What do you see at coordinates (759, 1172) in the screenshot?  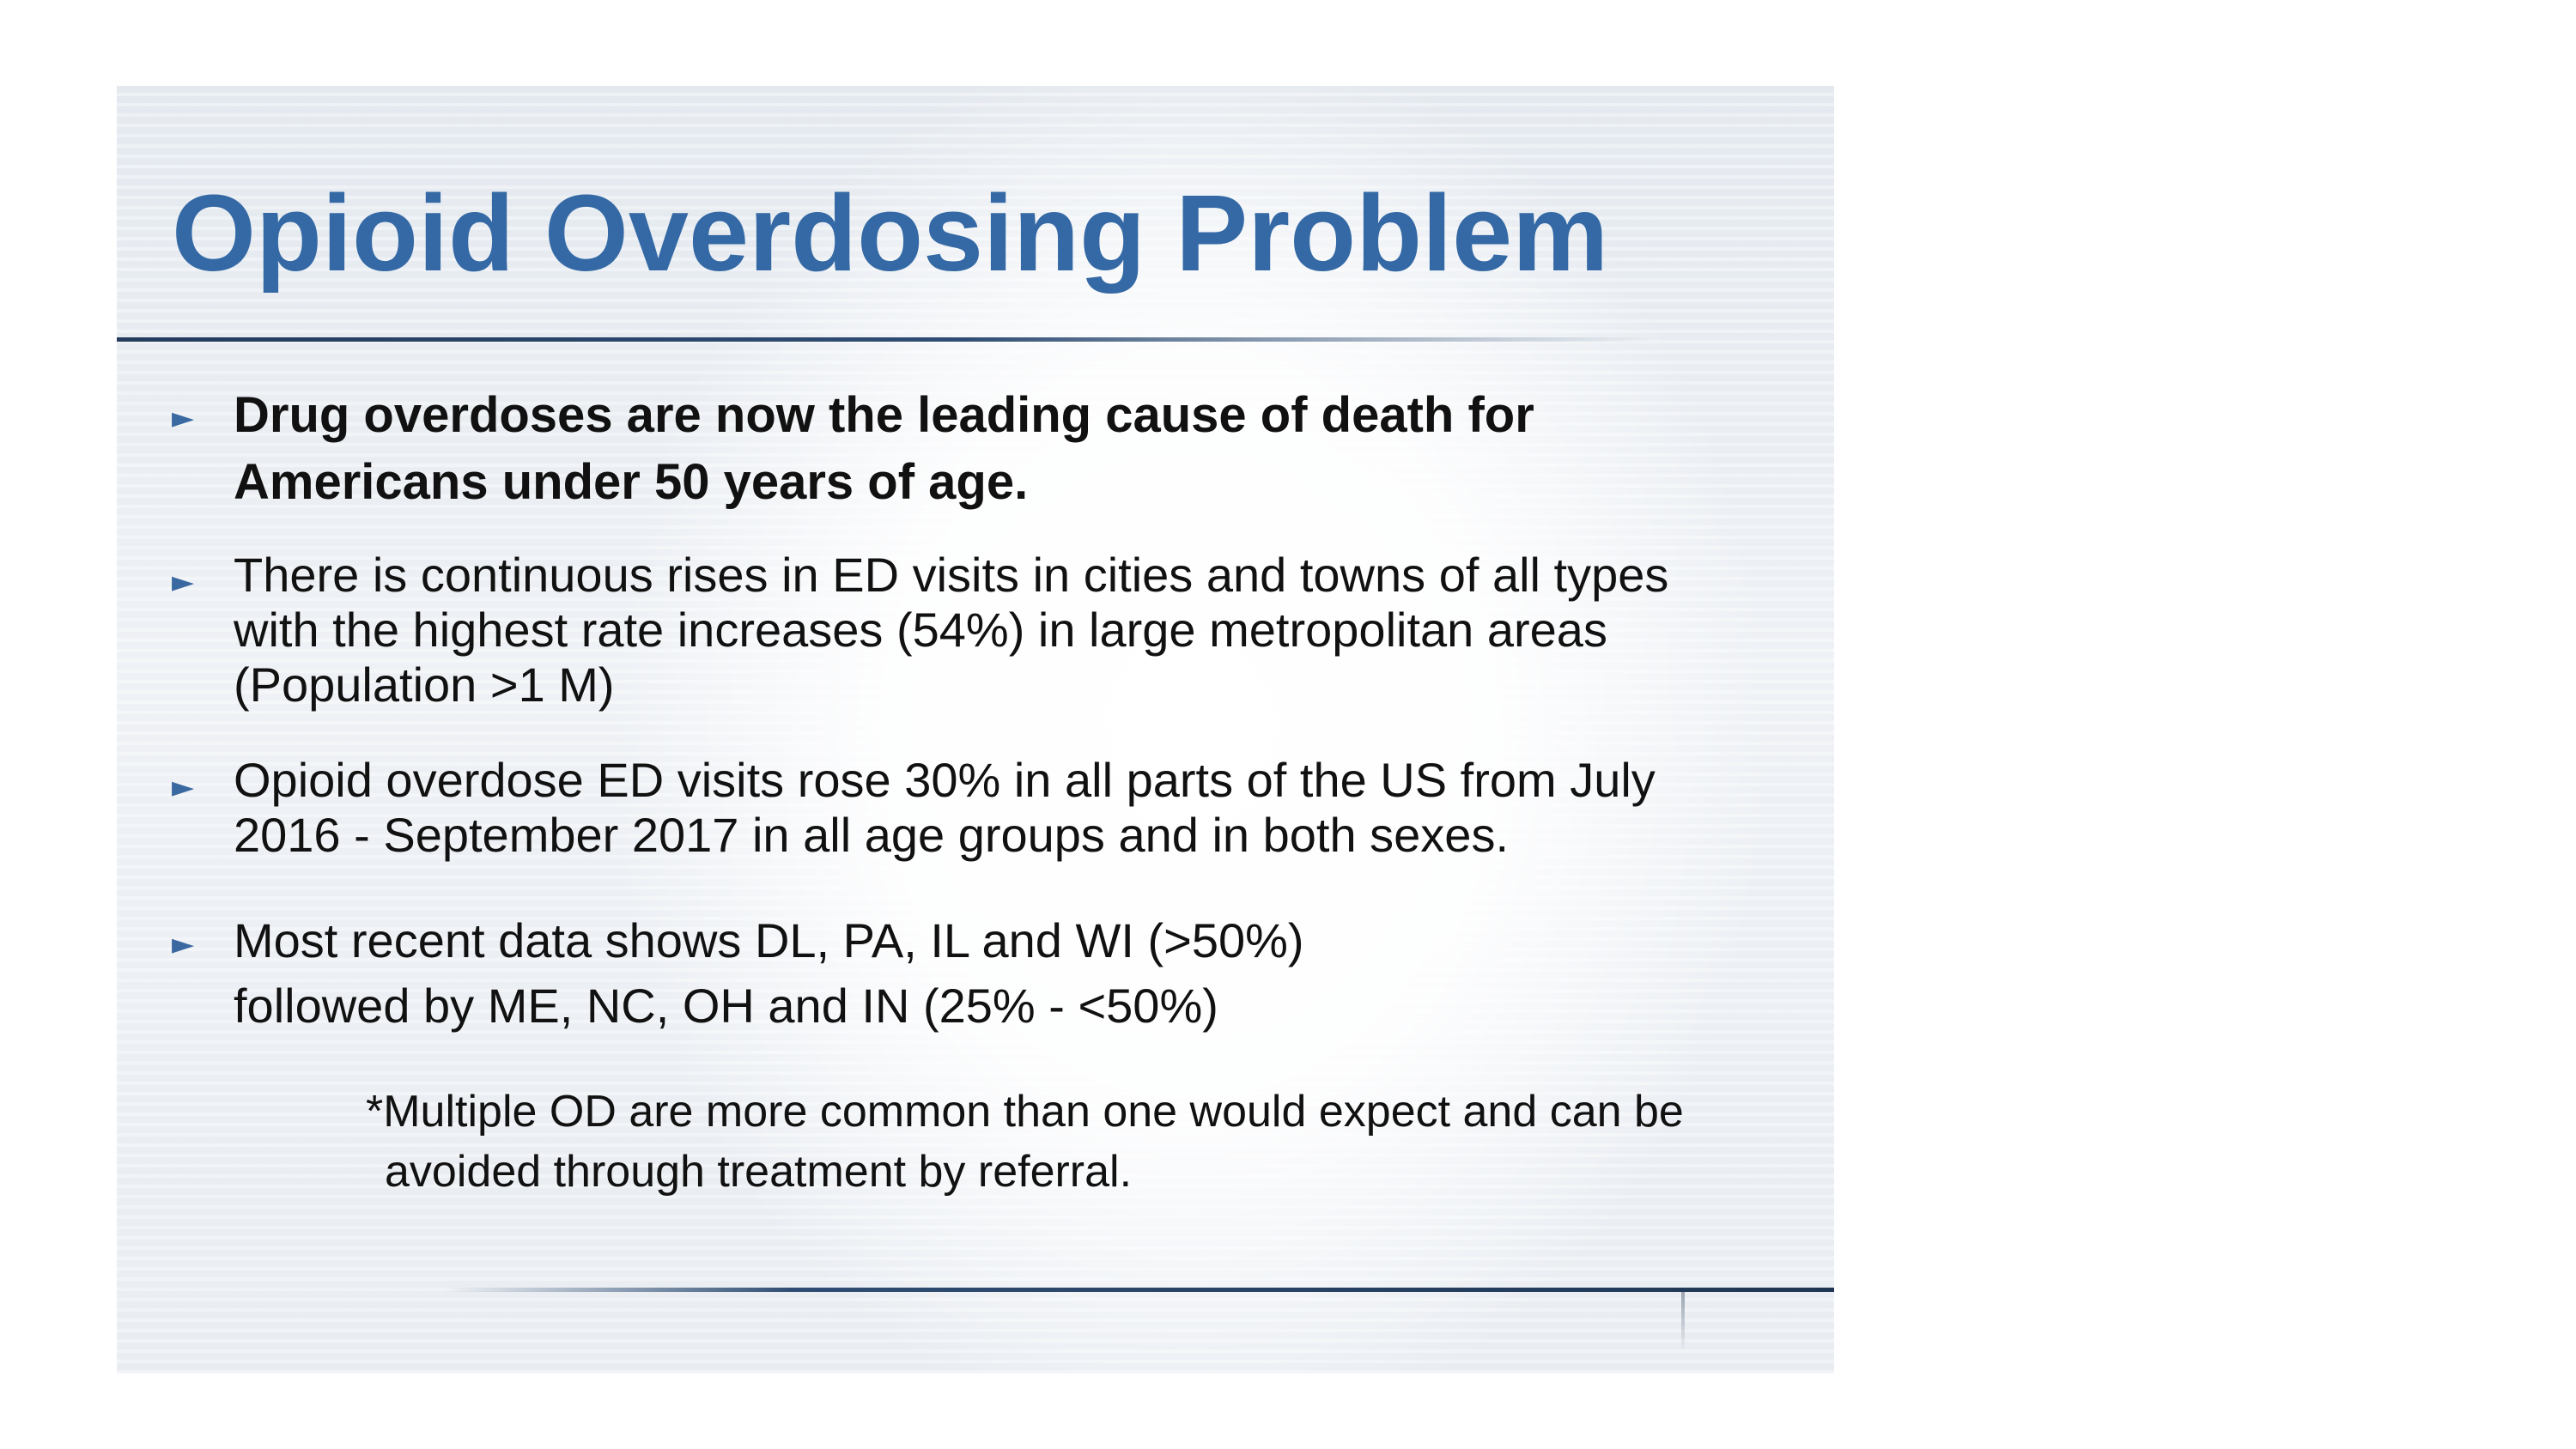 I see `footnote-line: avoided through treatment by referral.` at bounding box center [759, 1172].